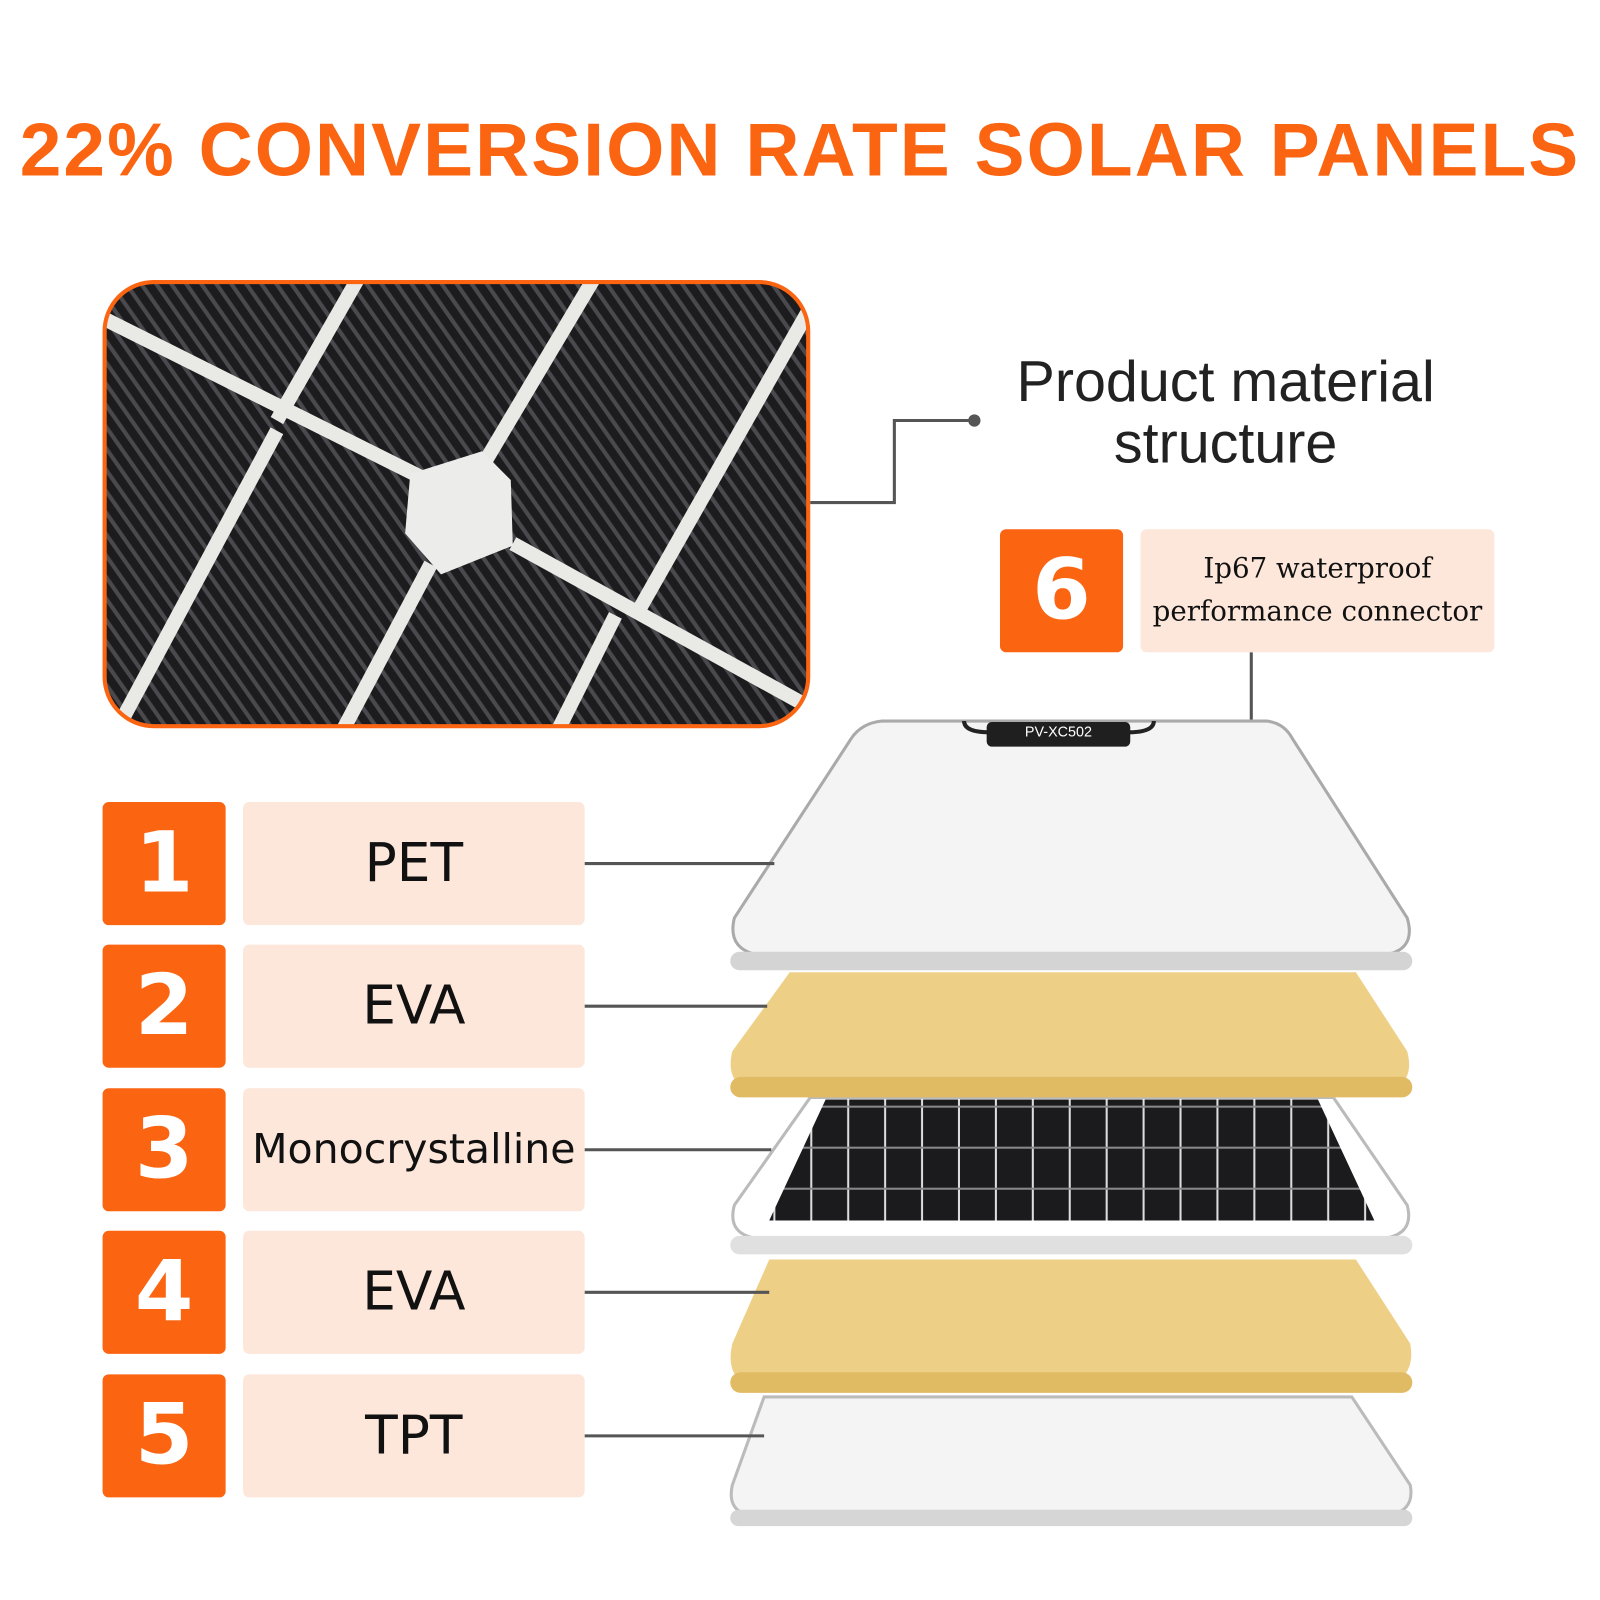  What do you see at coordinates (164, 1292) in the screenshot?
I see `layer-number: 4` at bounding box center [164, 1292].